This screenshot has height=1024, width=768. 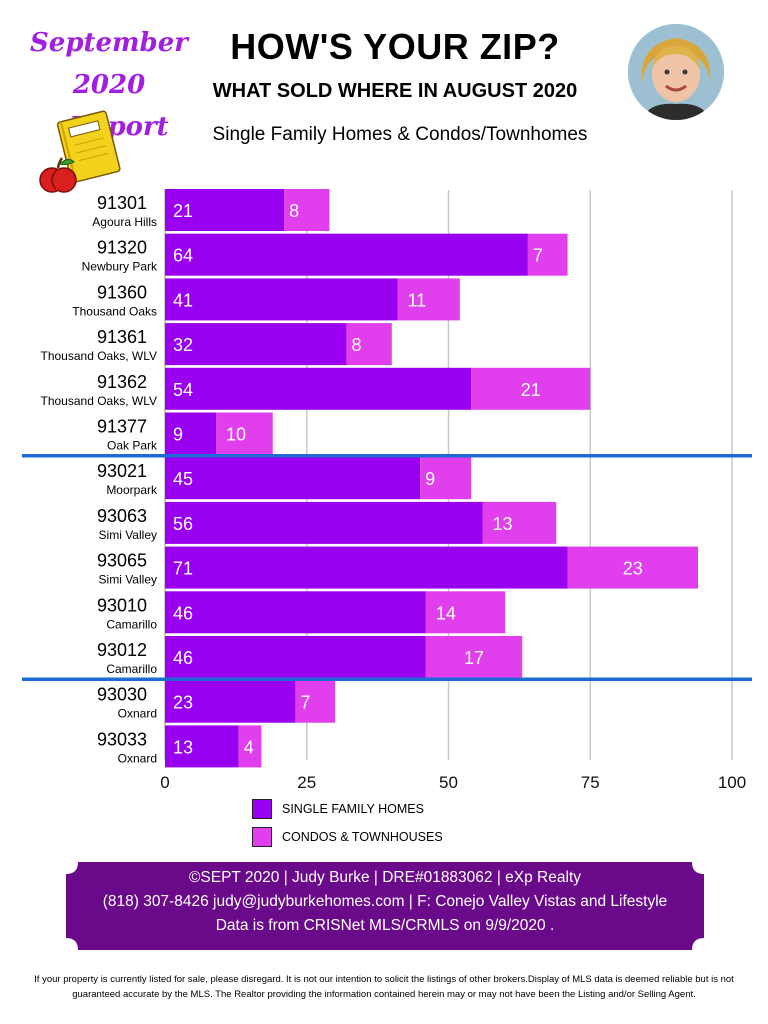 What do you see at coordinates (395, 46) in the screenshot?
I see `main-title: HOW'S YOUR ZIP?` at bounding box center [395, 46].